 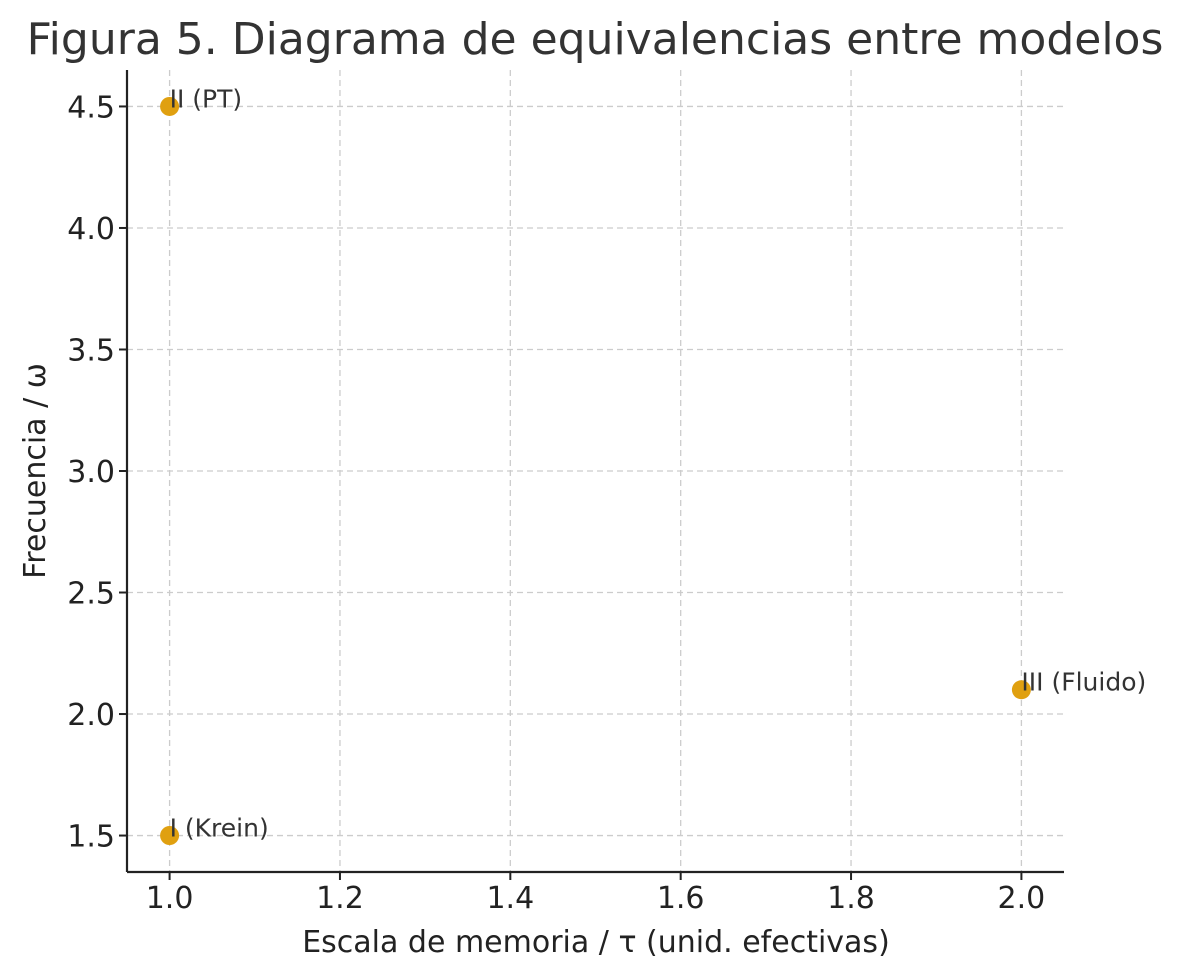 What do you see at coordinates (340, 898) in the screenshot?
I see `x-tick-label: 1.2` at bounding box center [340, 898].